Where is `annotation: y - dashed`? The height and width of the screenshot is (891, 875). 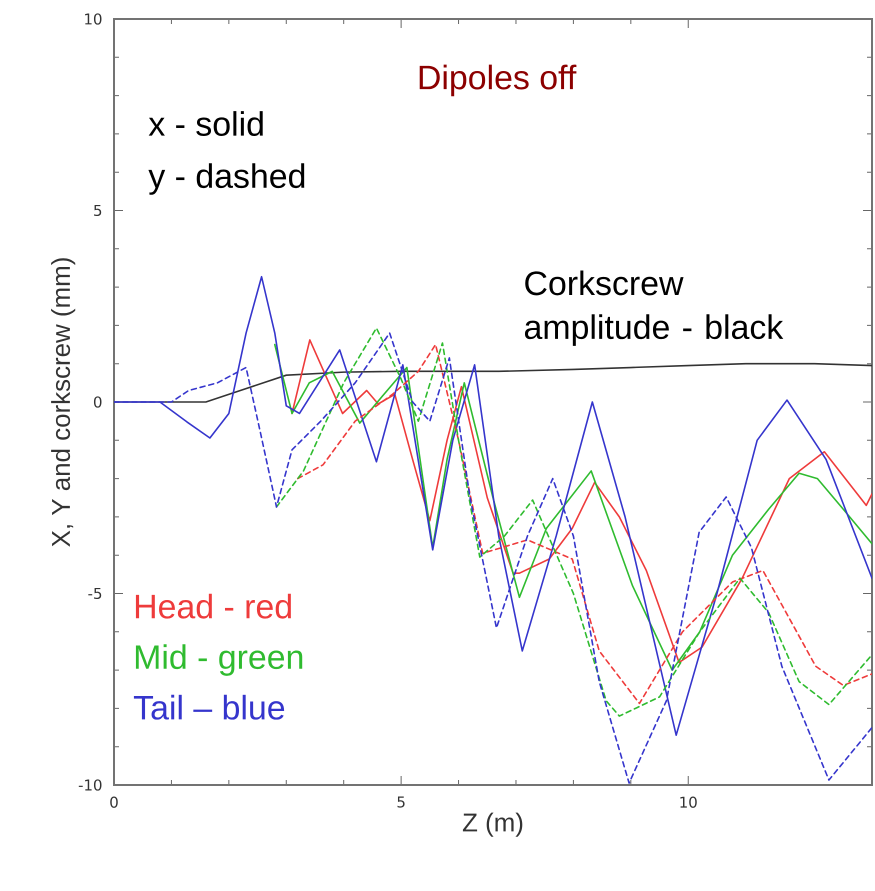
annotation: y - dashed is located at coordinates (226, 179).